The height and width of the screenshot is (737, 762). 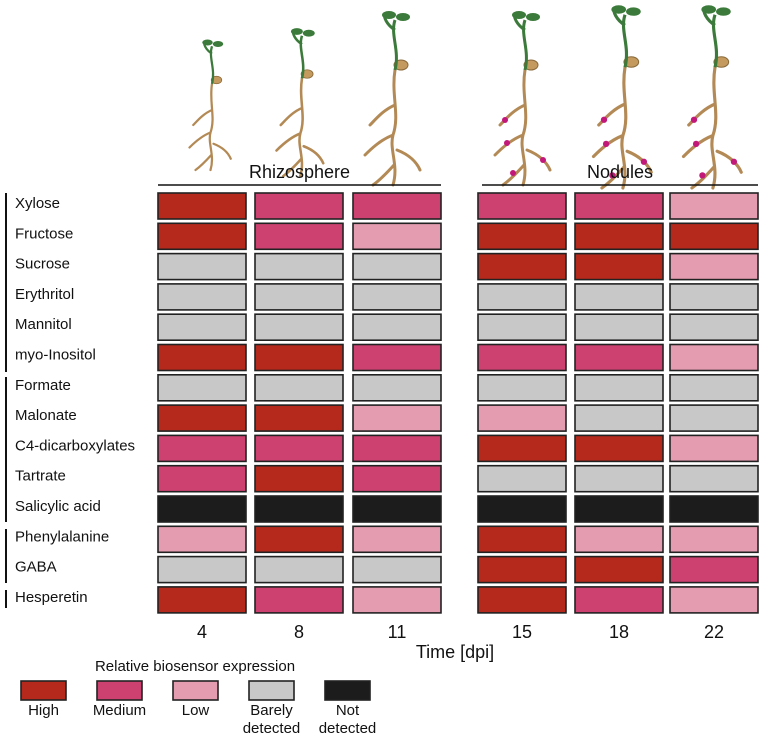 I want to click on row-label: Malonate, so click(x=46, y=415).